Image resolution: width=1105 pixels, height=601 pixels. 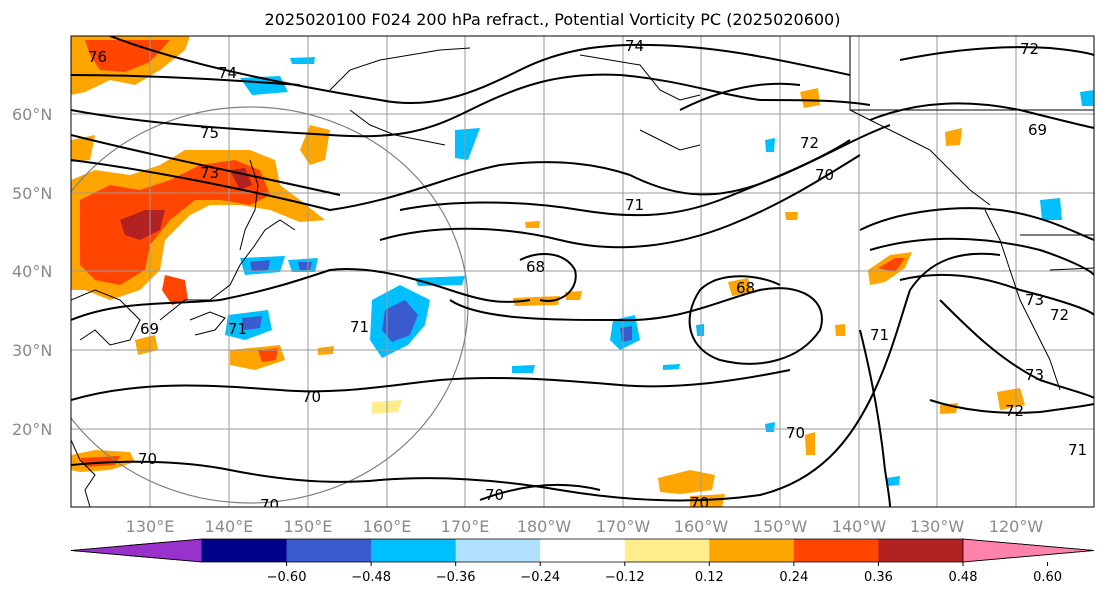 I want to click on lat-label: 50°N, so click(x=32, y=193).